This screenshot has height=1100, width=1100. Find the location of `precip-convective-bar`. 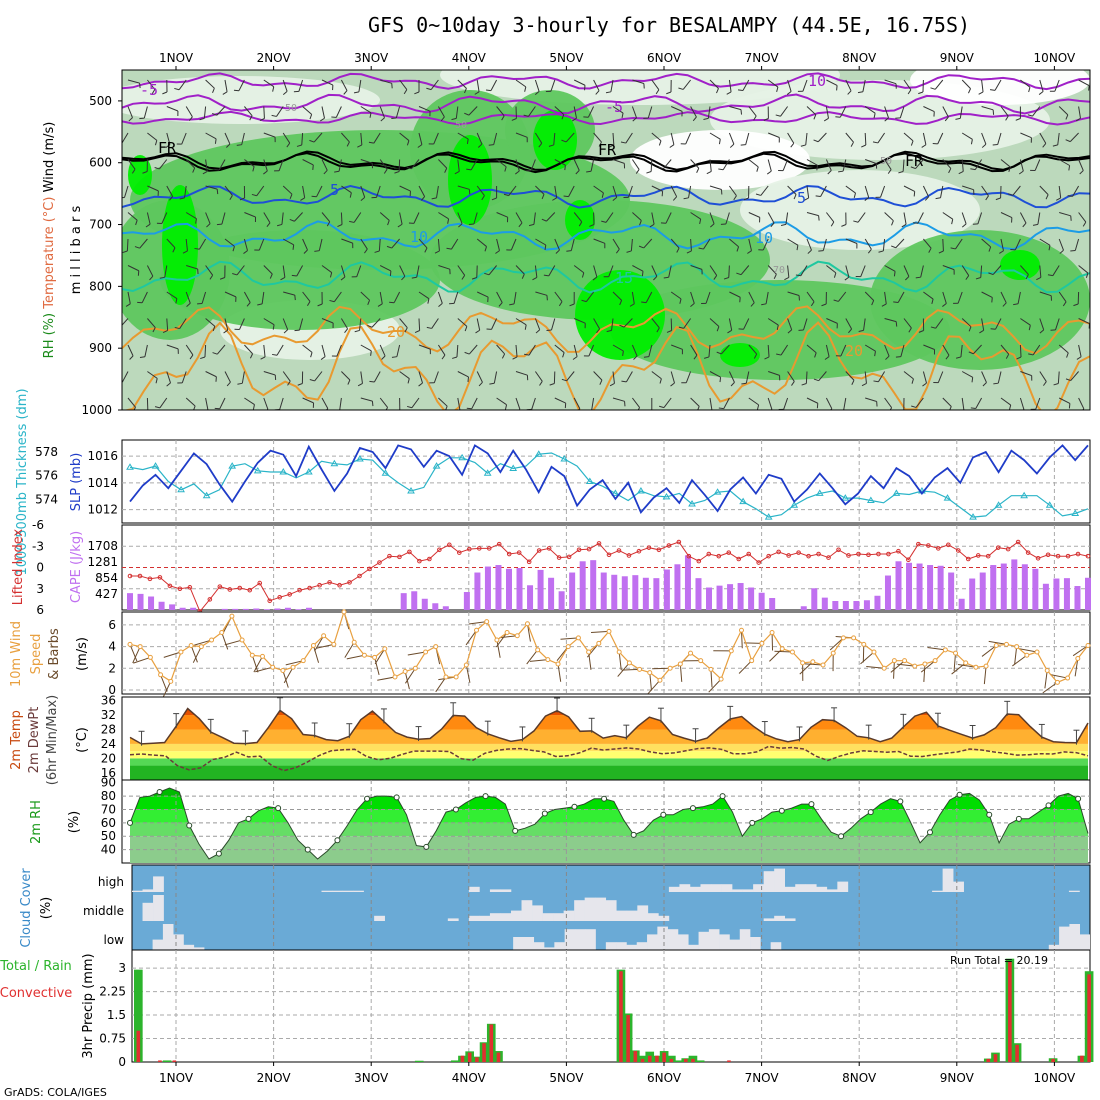

precip-convective-bar is located at coordinates (469, 1057).